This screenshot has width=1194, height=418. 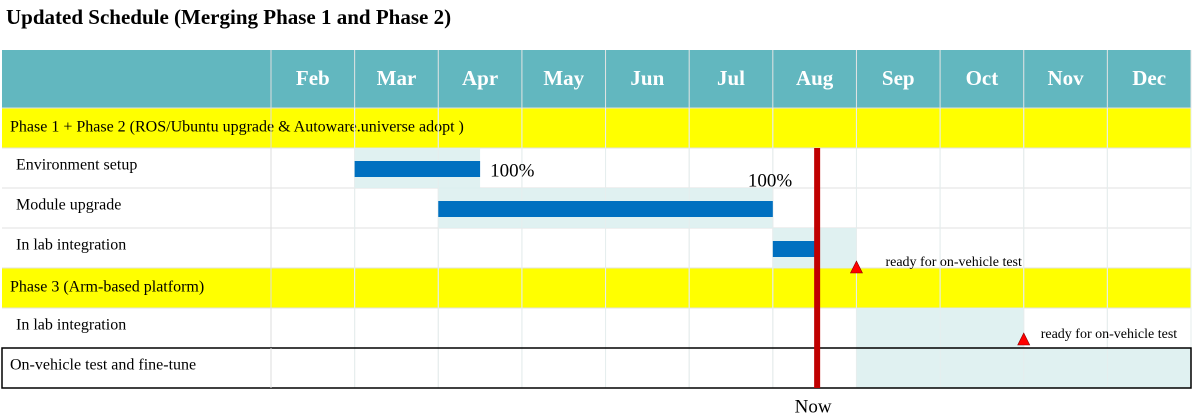 I want to click on task-label: Module upgrade, so click(x=68, y=205).